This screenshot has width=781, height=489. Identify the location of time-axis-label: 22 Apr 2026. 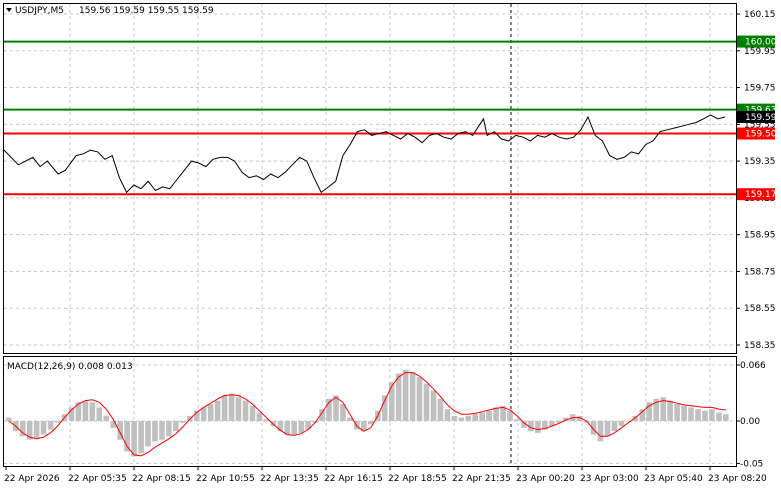
(32, 479).